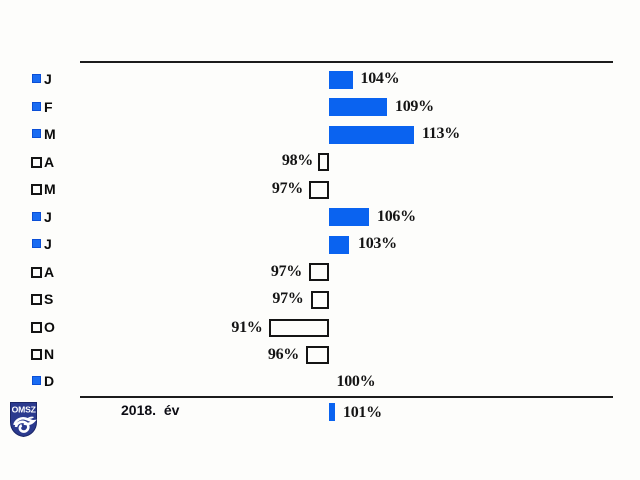  Describe the element at coordinates (24, 410) in the screenshot. I see `svg-text: OMSZ` at that location.